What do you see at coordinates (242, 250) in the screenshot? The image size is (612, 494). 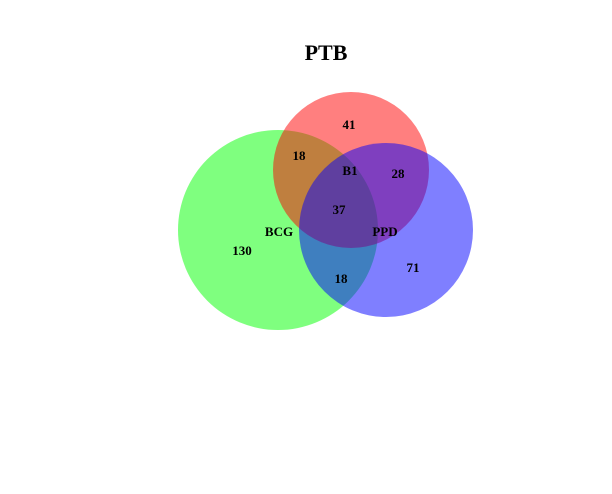 I see `count-bcg-only: 130` at bounding box center [242, 250].